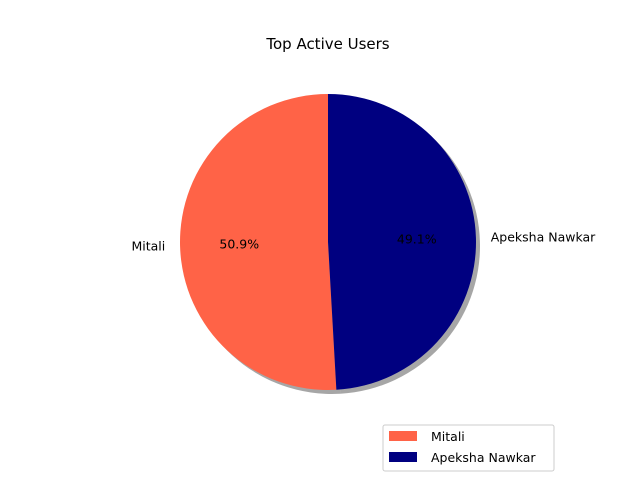  I want to click on legend-swatch-mitali, so click(403, 436).